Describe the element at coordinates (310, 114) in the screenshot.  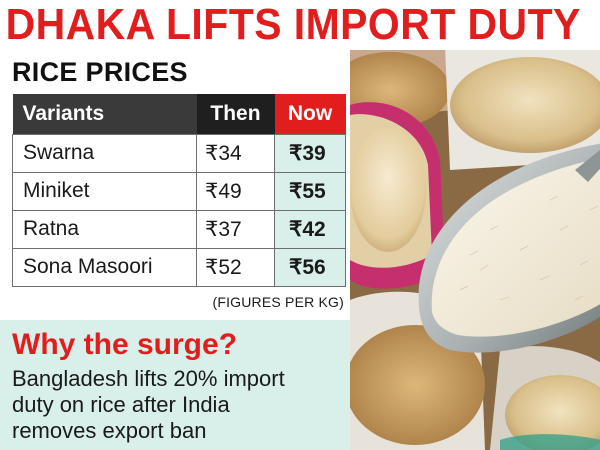
I see `header-now: Now` at that location.